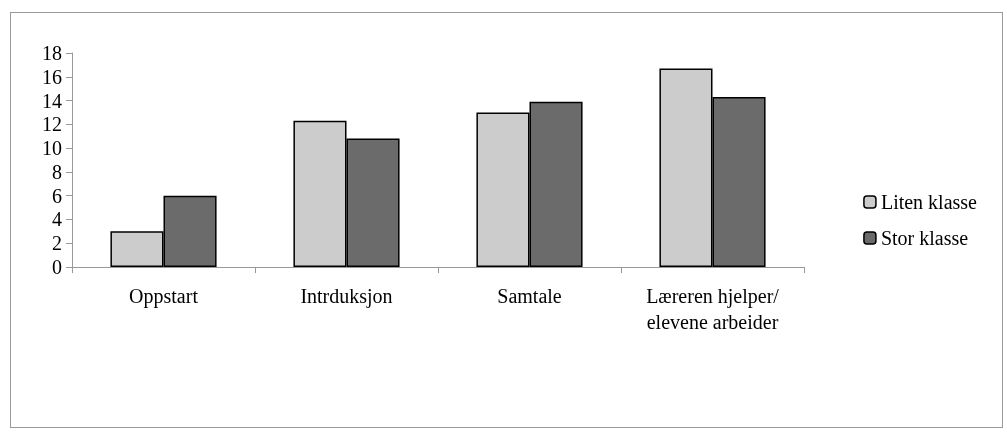 Image resolution: width=1007 pixels, height=432 pixels. Describe the element at coordinates (164, 296) in the screenshot. I see `x-tick-label: Oppstart` at that location.